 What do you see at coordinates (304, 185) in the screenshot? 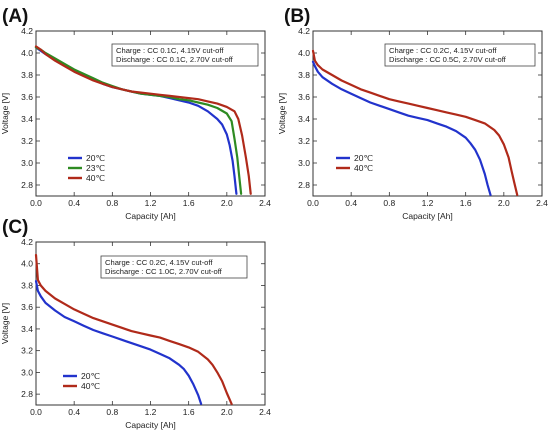
I see `chart-b-y-tick-label: 2.8` at bounding box center [304, 185].